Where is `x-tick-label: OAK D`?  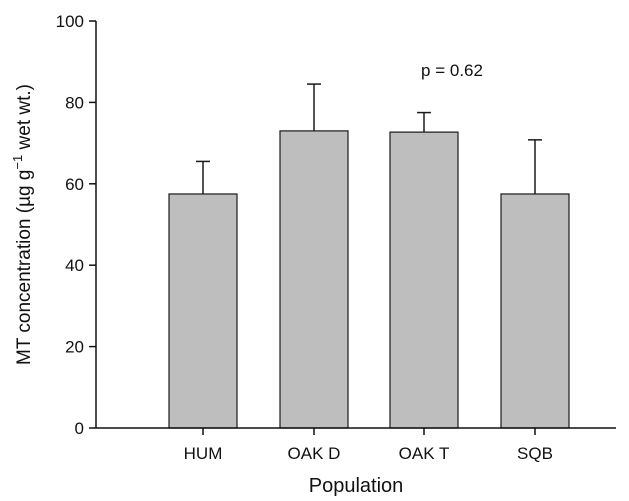
x-tick-label: OAK D is located at coordinates (314, 453).